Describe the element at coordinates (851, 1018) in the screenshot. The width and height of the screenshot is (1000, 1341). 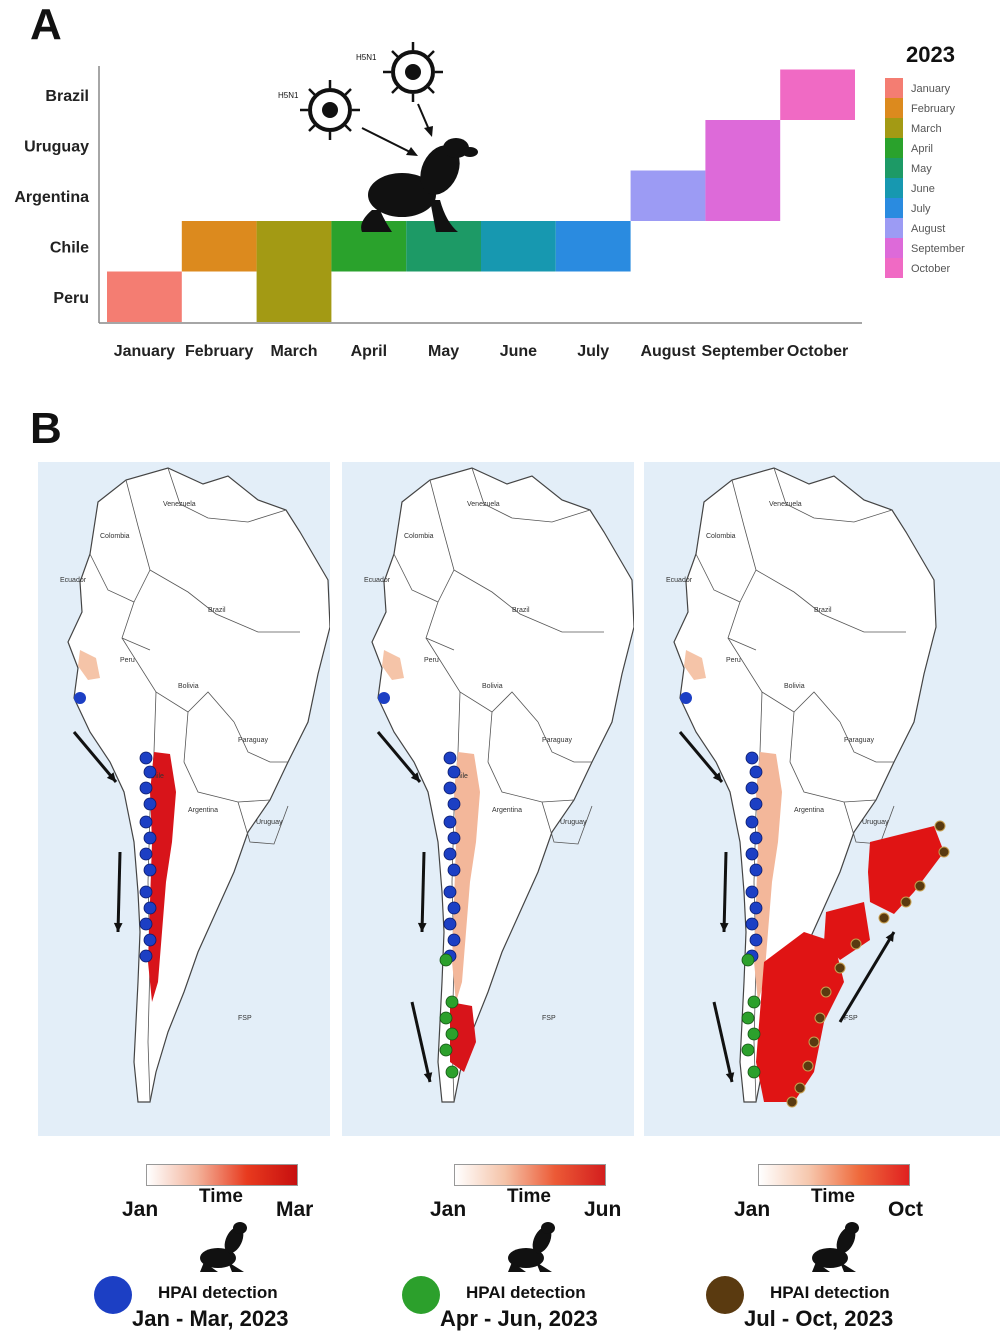
I see `country-label: FSP` at that location.